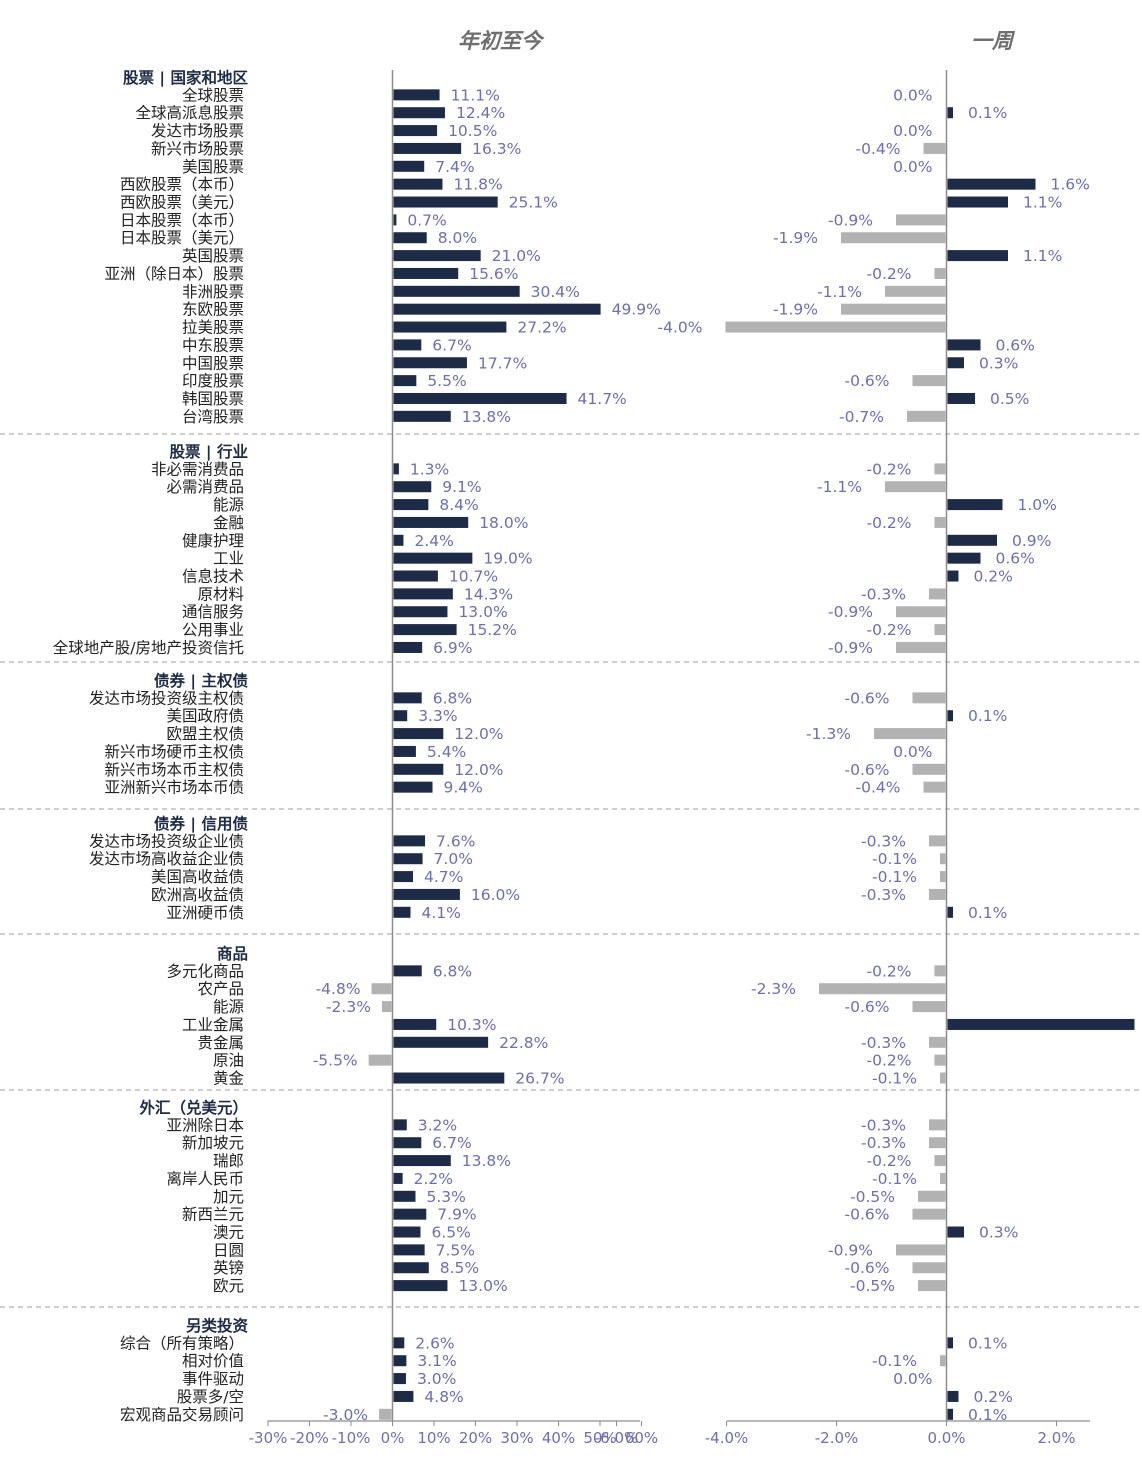 The height and width of the screenshot is (1474, 1142). What do you see at coordinates (475, 95) in the screenshot?
I see `ytd-value-label: 11.1%` at bounding box center [475, 95].